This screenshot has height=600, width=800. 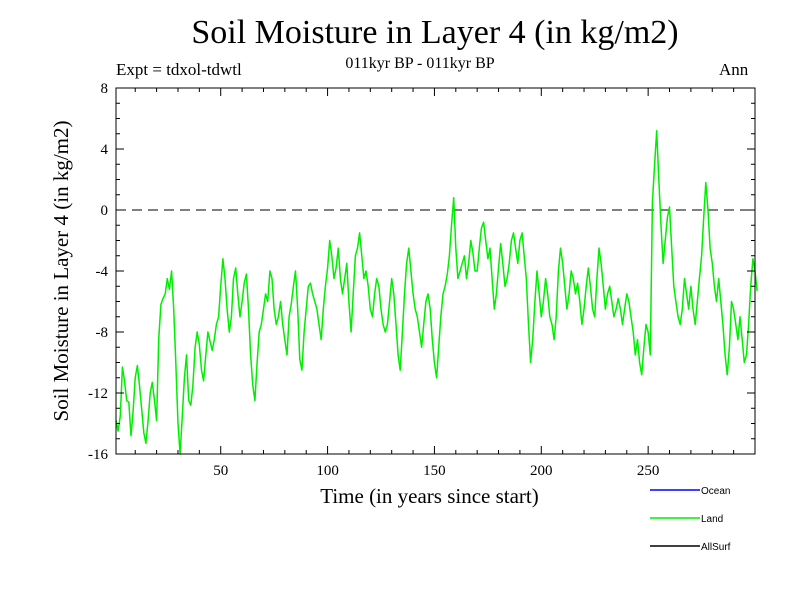 What do you see at coordinates (712, 519) in the screenshot?
I see `legend-label-land: Land` at bounding box center [712, 519].